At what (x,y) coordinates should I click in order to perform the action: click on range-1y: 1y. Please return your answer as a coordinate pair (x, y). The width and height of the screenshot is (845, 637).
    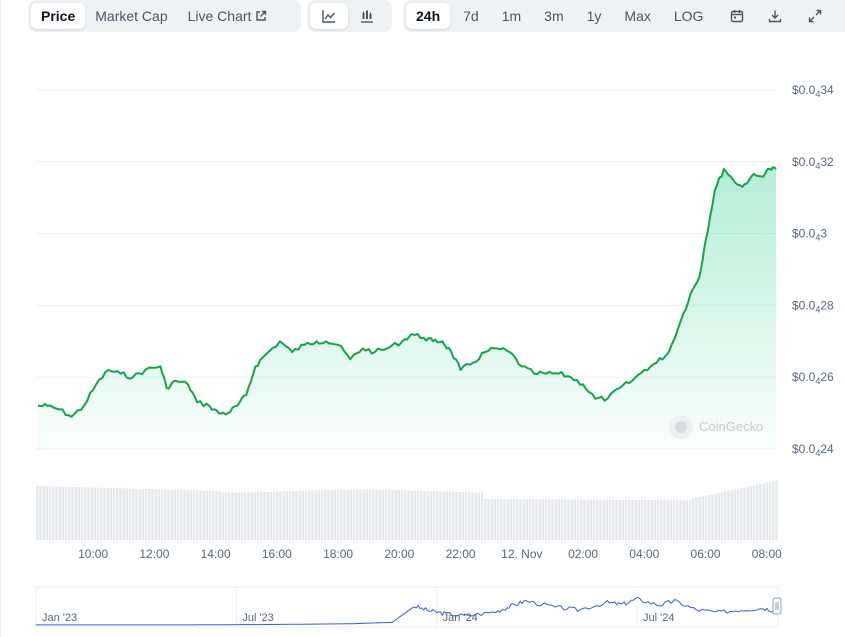
    Looking at the image, I should click on (594, 16).